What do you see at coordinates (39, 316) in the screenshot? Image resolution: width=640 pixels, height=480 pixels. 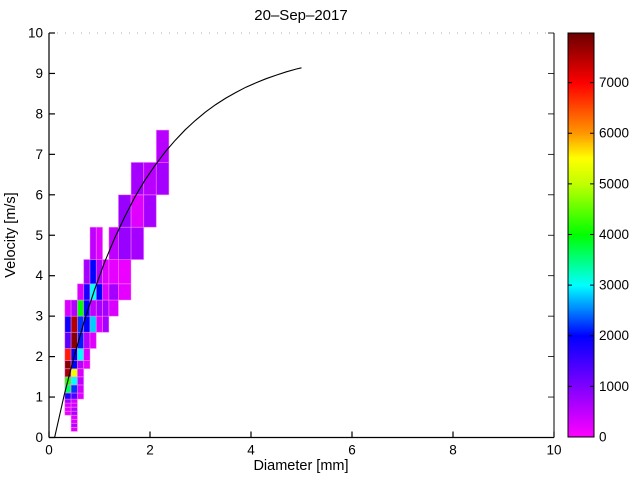 I see `y-tick-label: 3` at bounding box center [39, 316].